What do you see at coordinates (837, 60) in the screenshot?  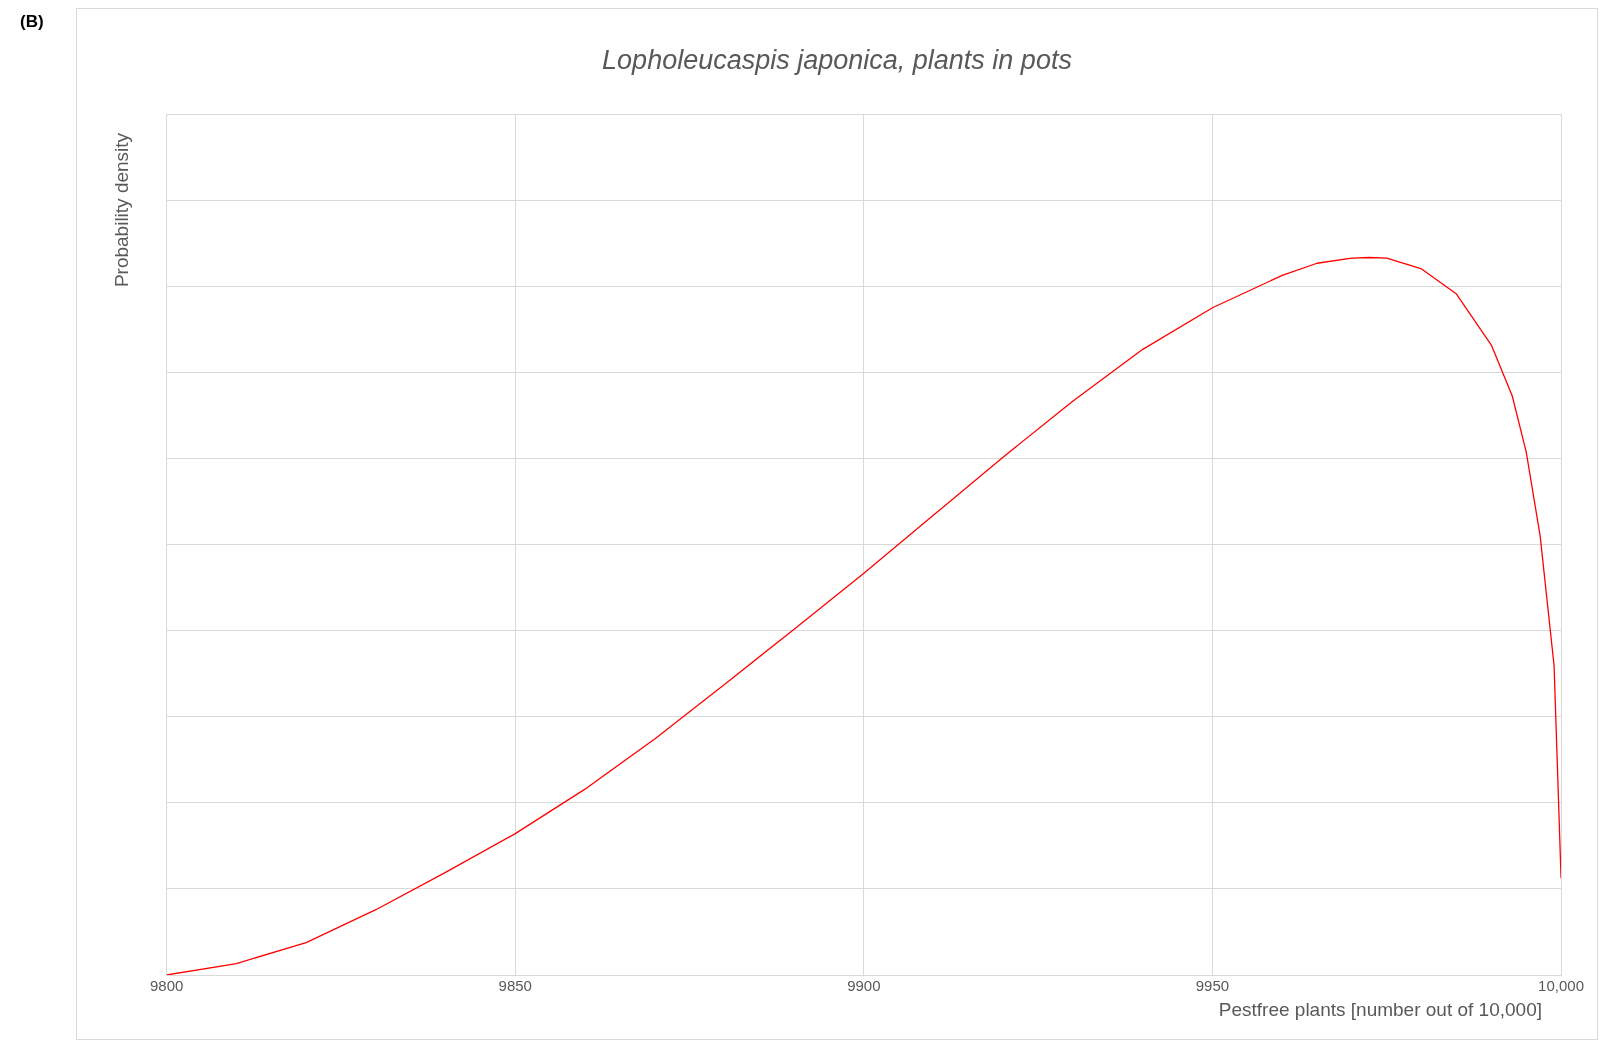 I see `chart-title: Lopholeucaspis japonica, plants in pots` at bounding box center [837, 60].